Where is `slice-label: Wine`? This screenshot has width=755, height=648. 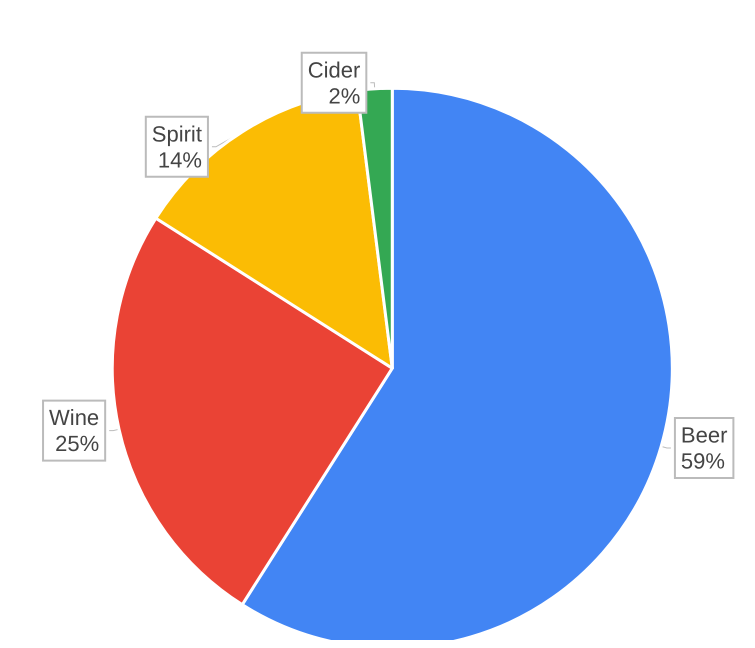
slice-label: Wine is located at coordinates (74, 417).